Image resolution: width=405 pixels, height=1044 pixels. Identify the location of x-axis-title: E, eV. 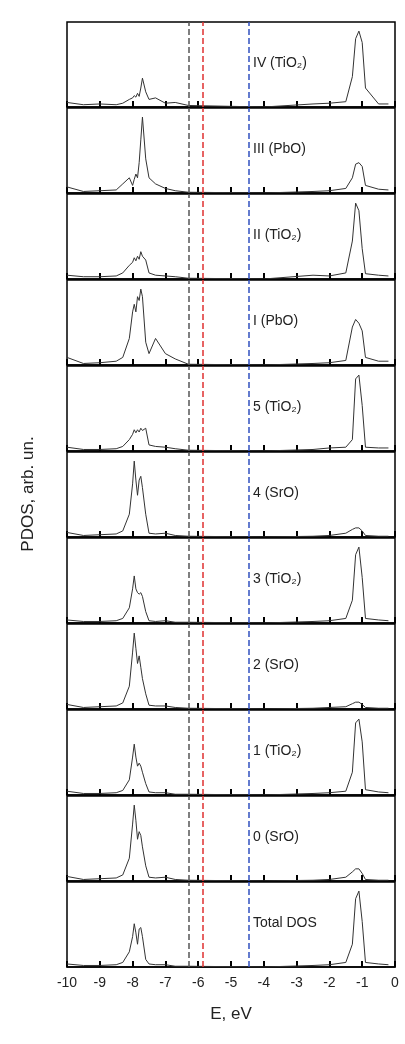
(231, 1013).